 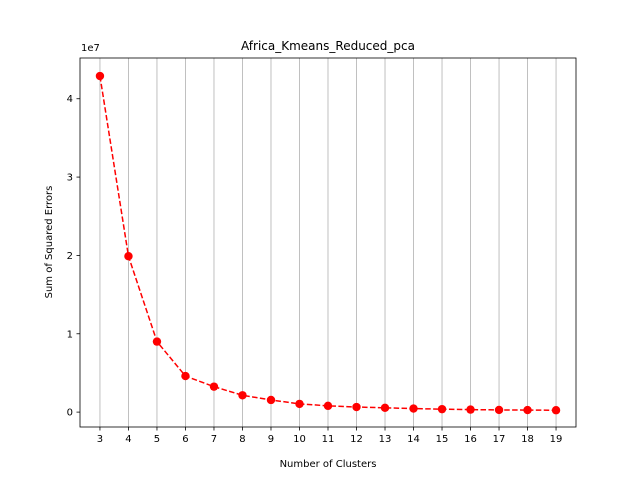 I want to click on chart-title: Africa_Kmeans_Reduced_pca, so click(x=328, y=46).